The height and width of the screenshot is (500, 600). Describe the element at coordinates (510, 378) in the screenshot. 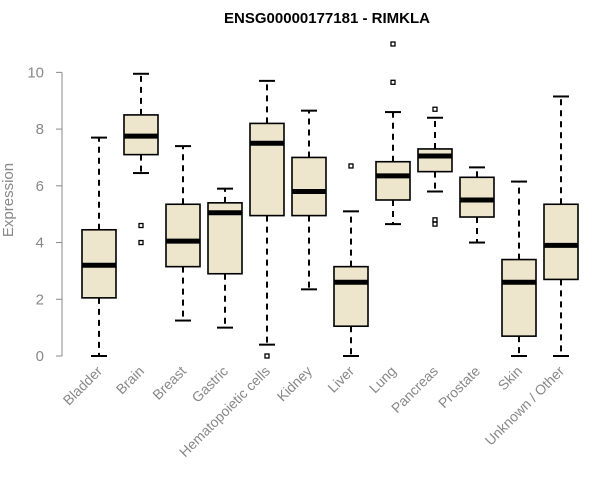

I see `x-category-label: Skin` at that location.